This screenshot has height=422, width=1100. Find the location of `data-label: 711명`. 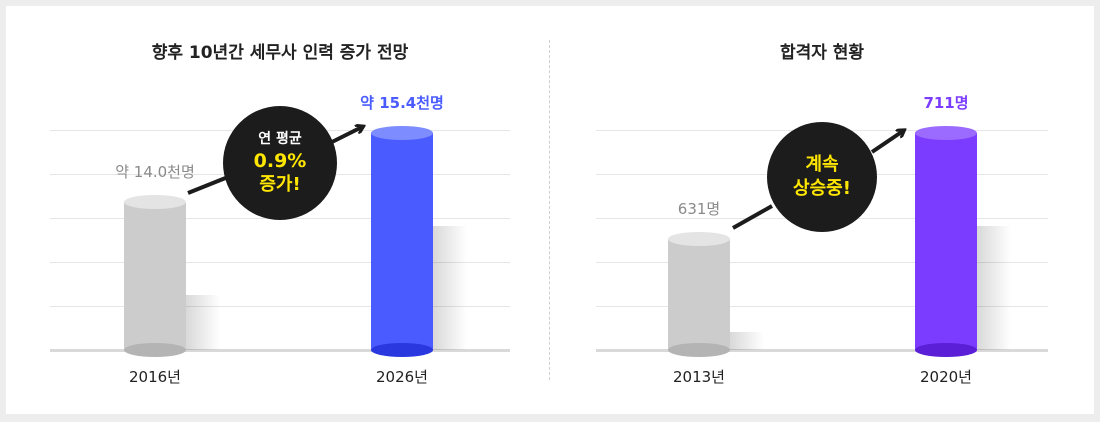

data-label: 711명 is located at coordinates (946, 103).